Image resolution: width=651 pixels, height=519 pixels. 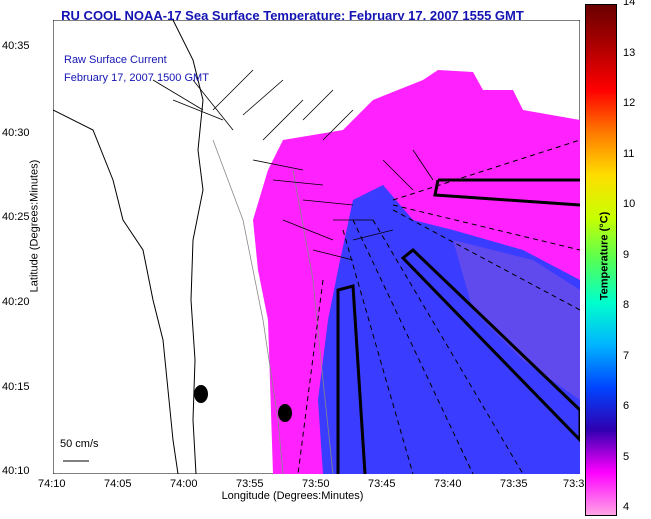 What do you see at coordinates (250, 484) in the screenshot?
I see `x-tick: 73:55` at bounding box center [250, 484].